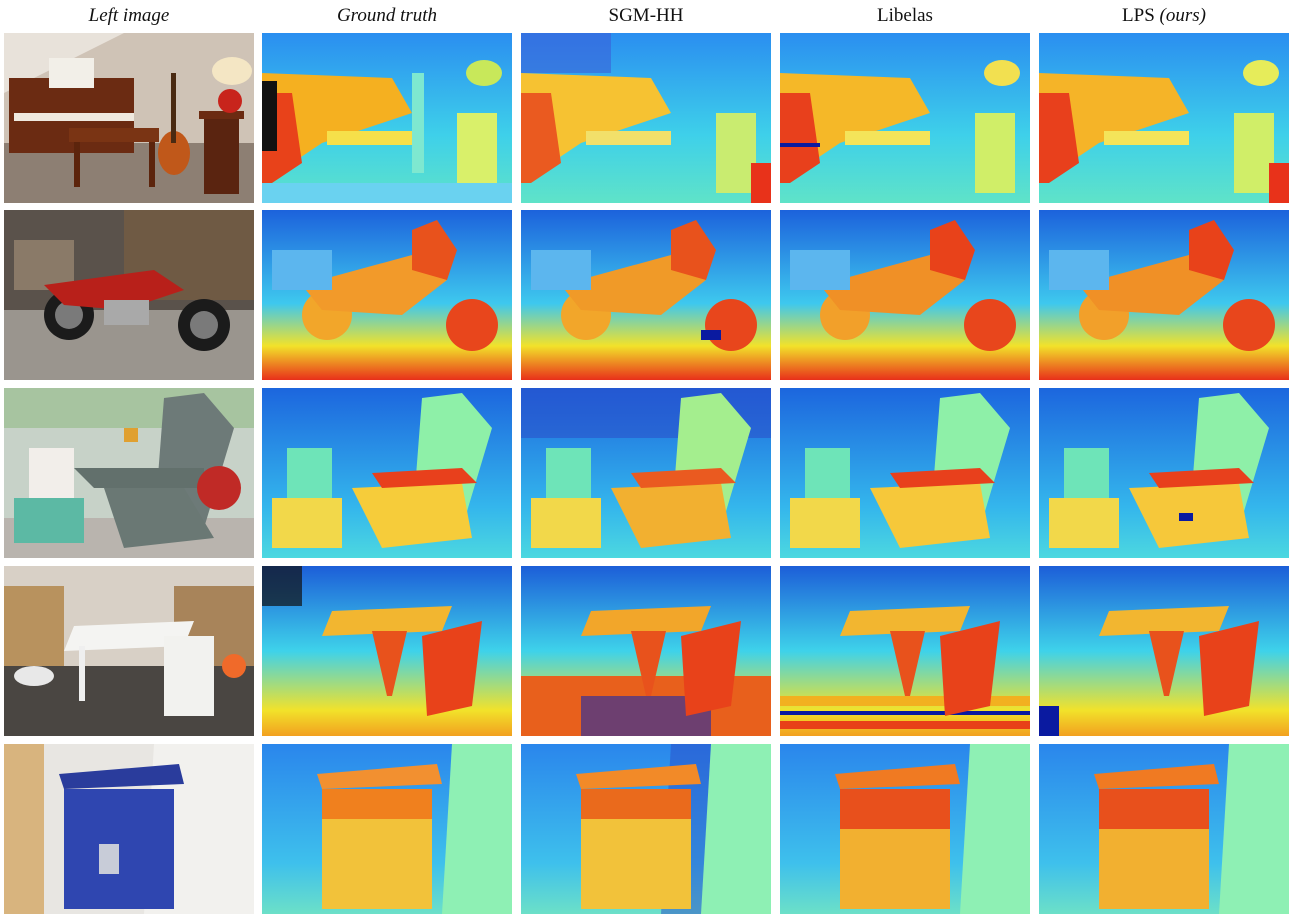 Image resolution: width=1291 pixels, height=914 pixels. I want to click on libelas-motorcycle, so click(905, 295).